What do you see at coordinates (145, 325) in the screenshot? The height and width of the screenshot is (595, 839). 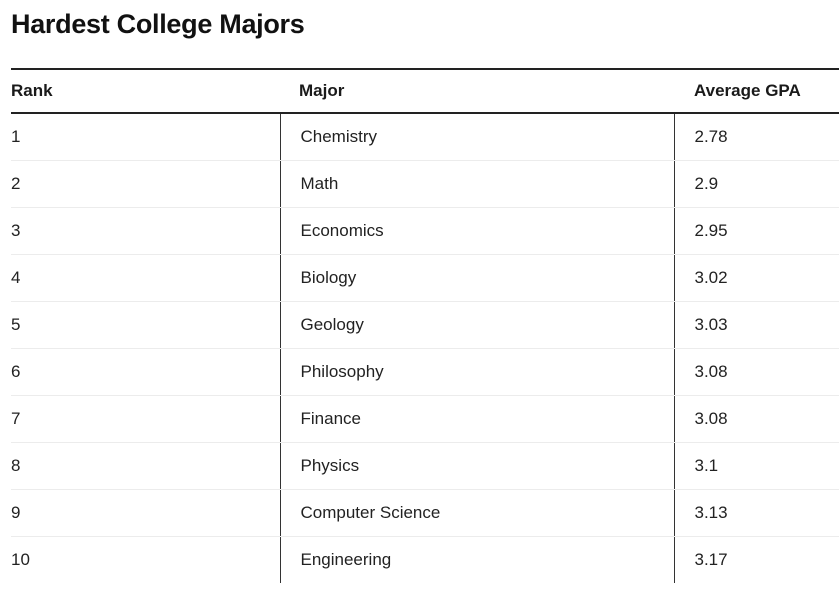 I see `cell-rank: 5` at bounding box center [145, 325].